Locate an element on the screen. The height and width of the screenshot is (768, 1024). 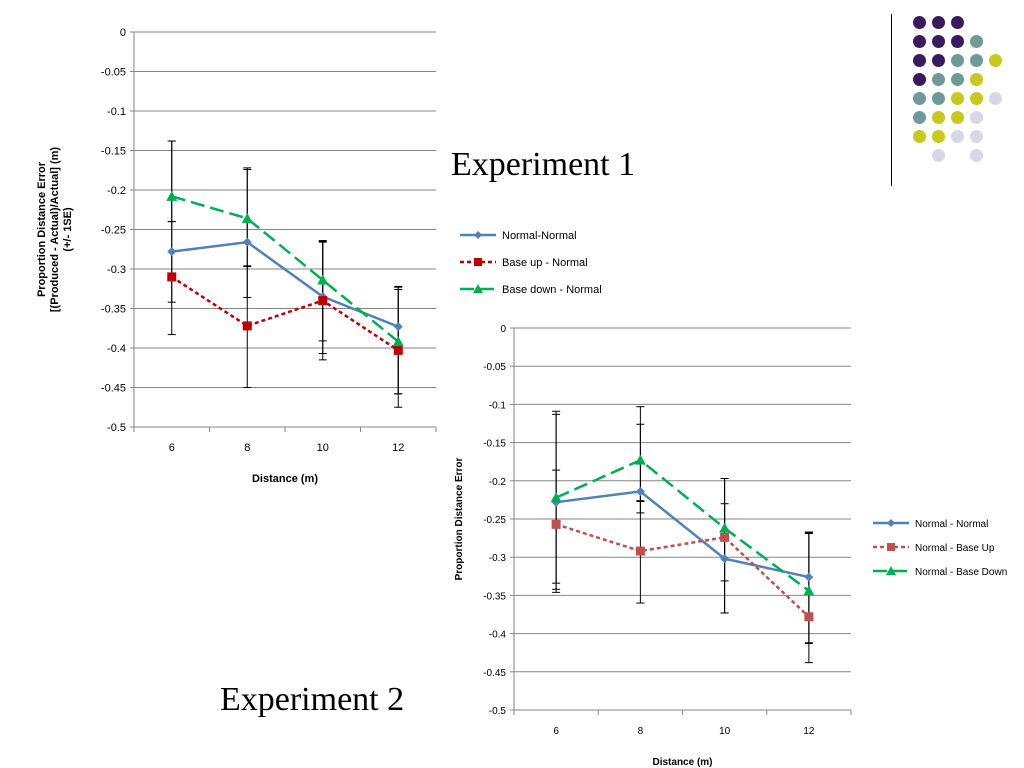
decorative-divider-line is located at coordinates (891, 100).